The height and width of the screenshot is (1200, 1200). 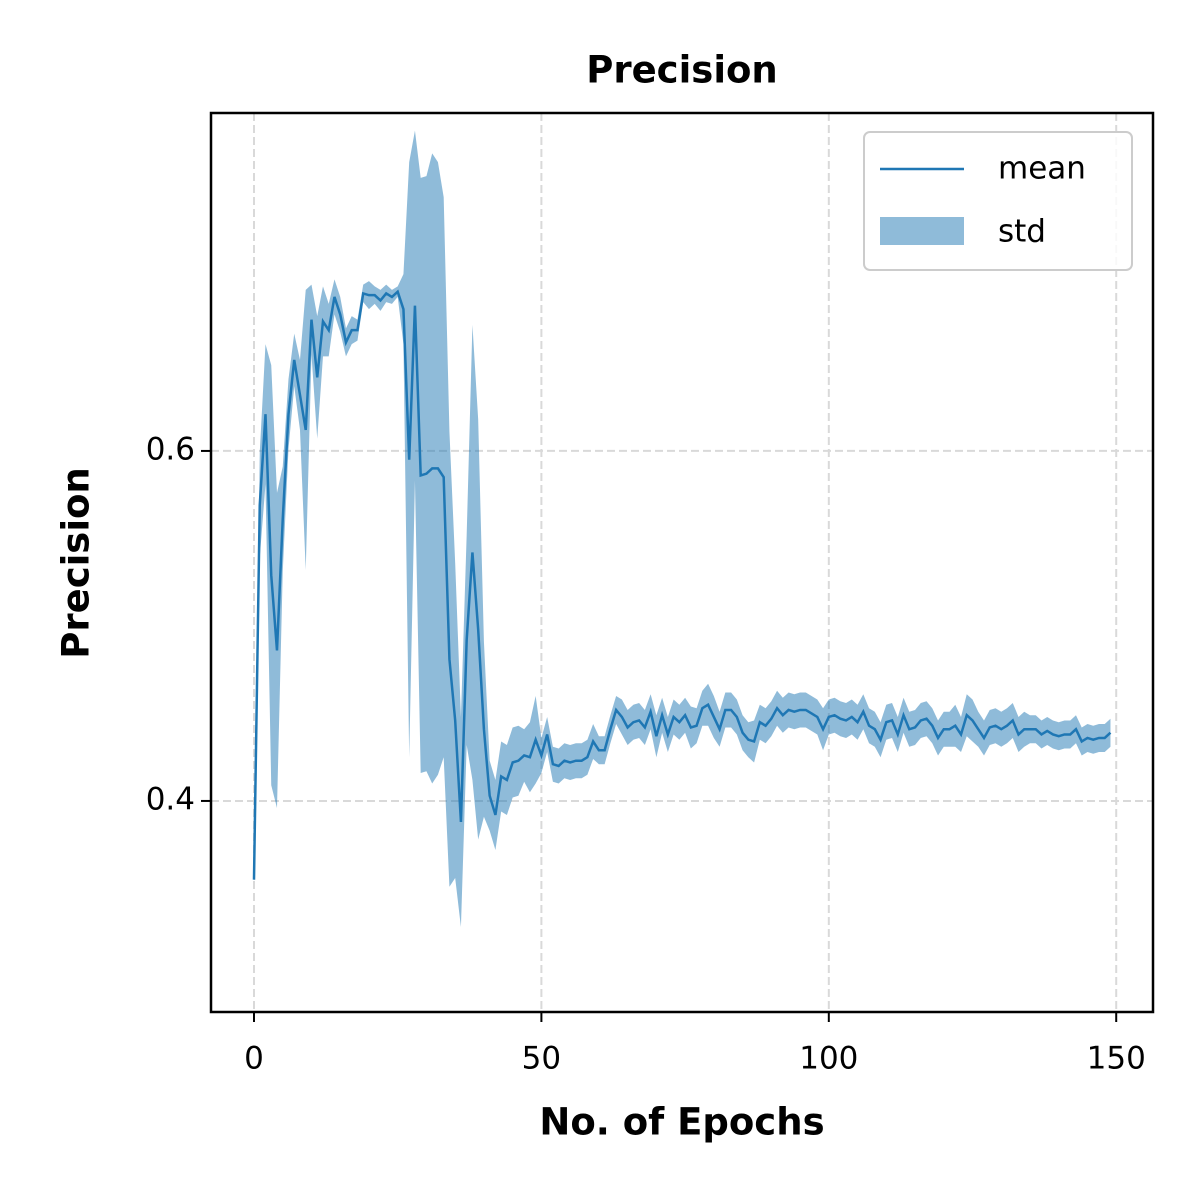 I want to click on y-tick-label: 0.6, so click(x=170, y=449).